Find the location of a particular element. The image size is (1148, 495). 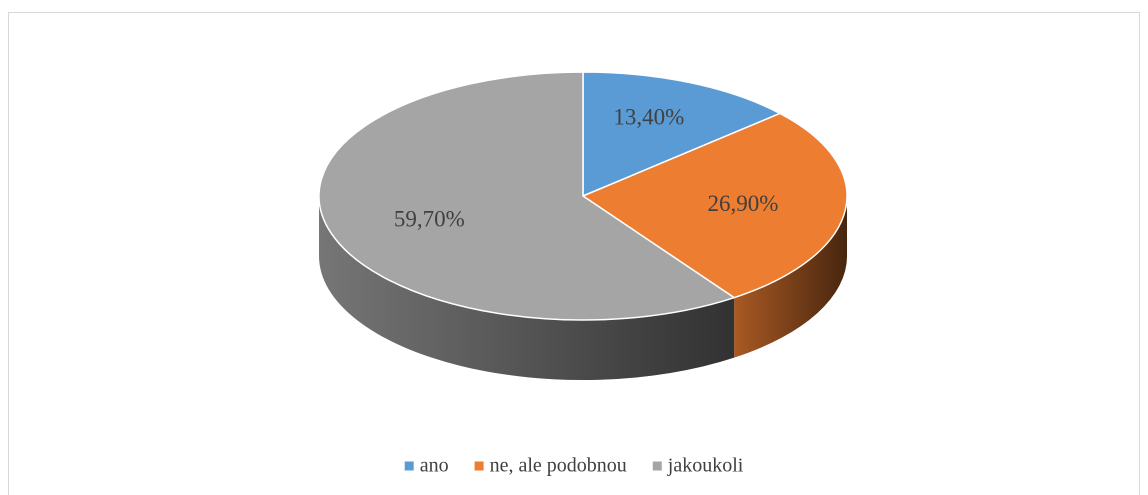

data-label: 13,40% is located at coordinates (648, 116).